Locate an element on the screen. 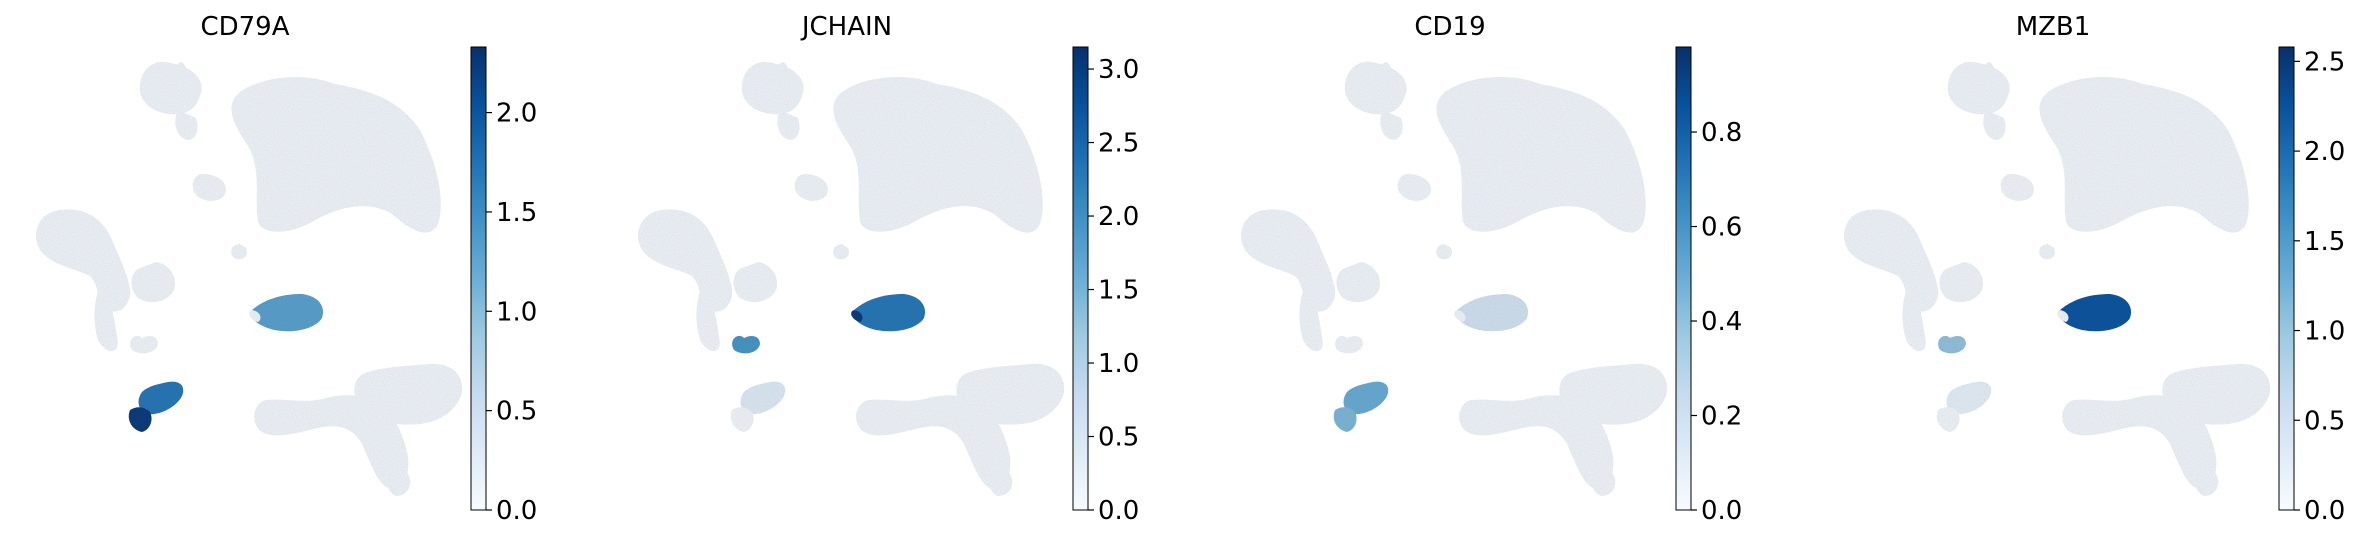  colorbar-tick-label: 0.2 is located at coordinates (1721, 417).